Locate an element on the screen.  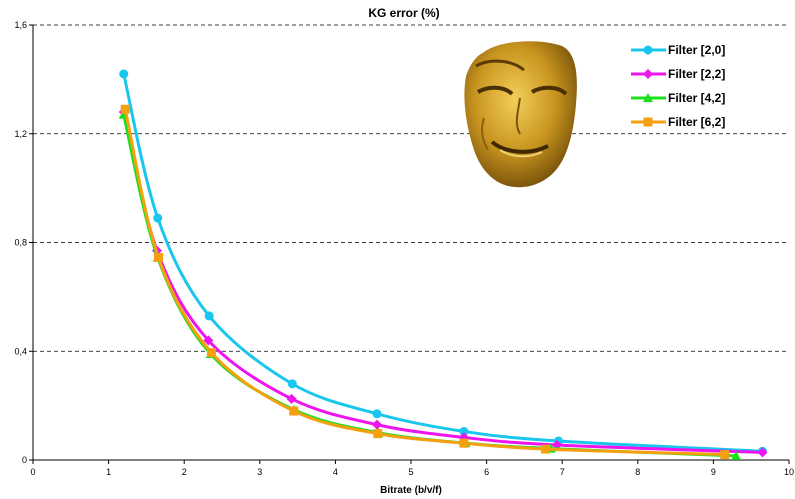
x-tick-label: 10 is located at coordinates (789, 472).